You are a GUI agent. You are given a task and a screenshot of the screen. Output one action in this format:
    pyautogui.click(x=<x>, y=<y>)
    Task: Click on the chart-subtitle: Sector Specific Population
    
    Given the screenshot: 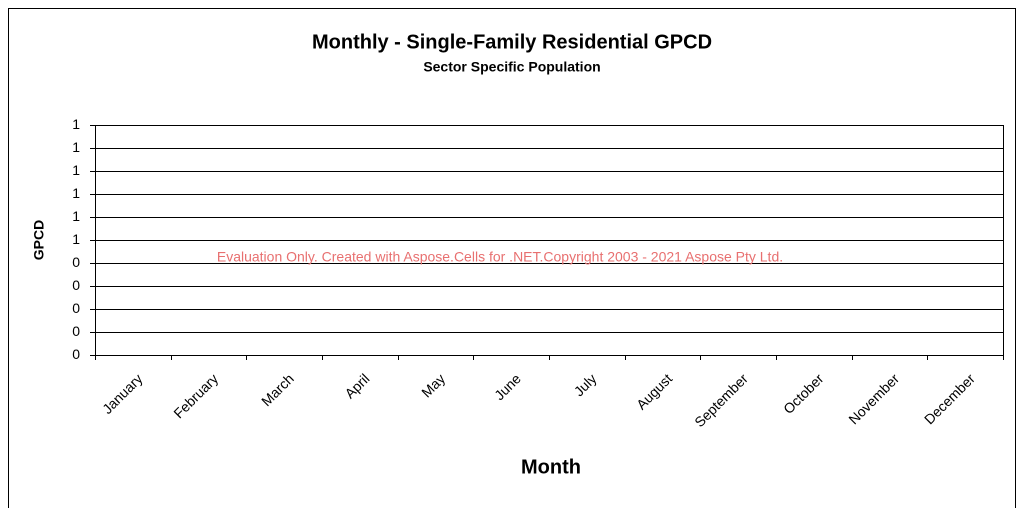 What is the action you would take?
    pyautogui.click(x=511, y=67)
    